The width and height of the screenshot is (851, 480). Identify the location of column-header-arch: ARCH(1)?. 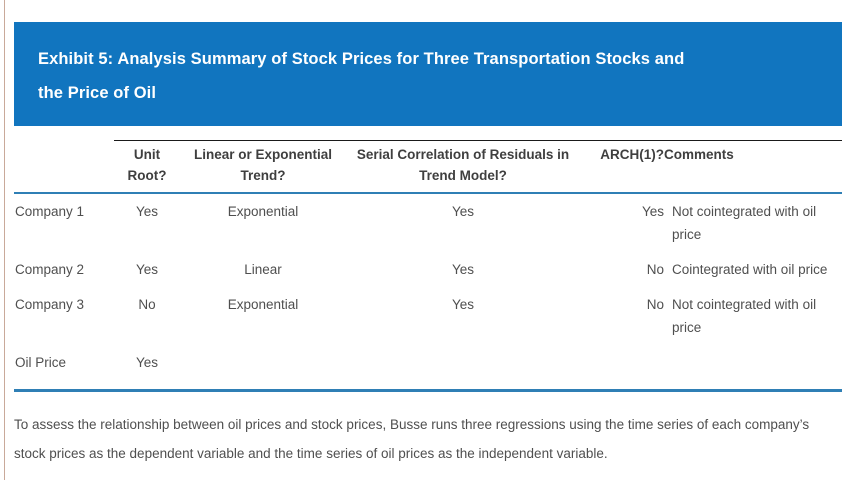
(622, 167).